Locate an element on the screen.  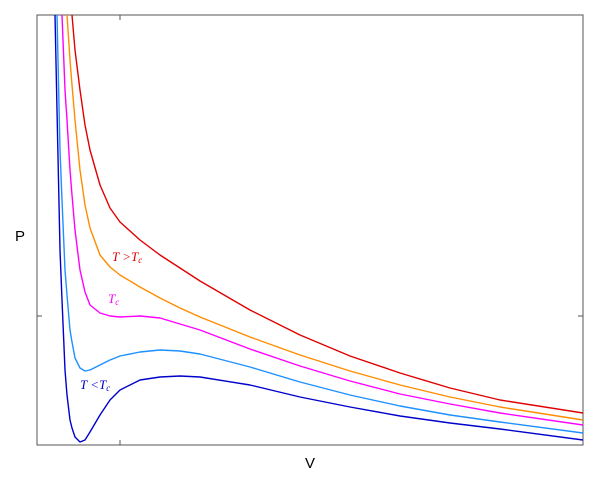
annotation: Tc is located at coordinates (113, 299).